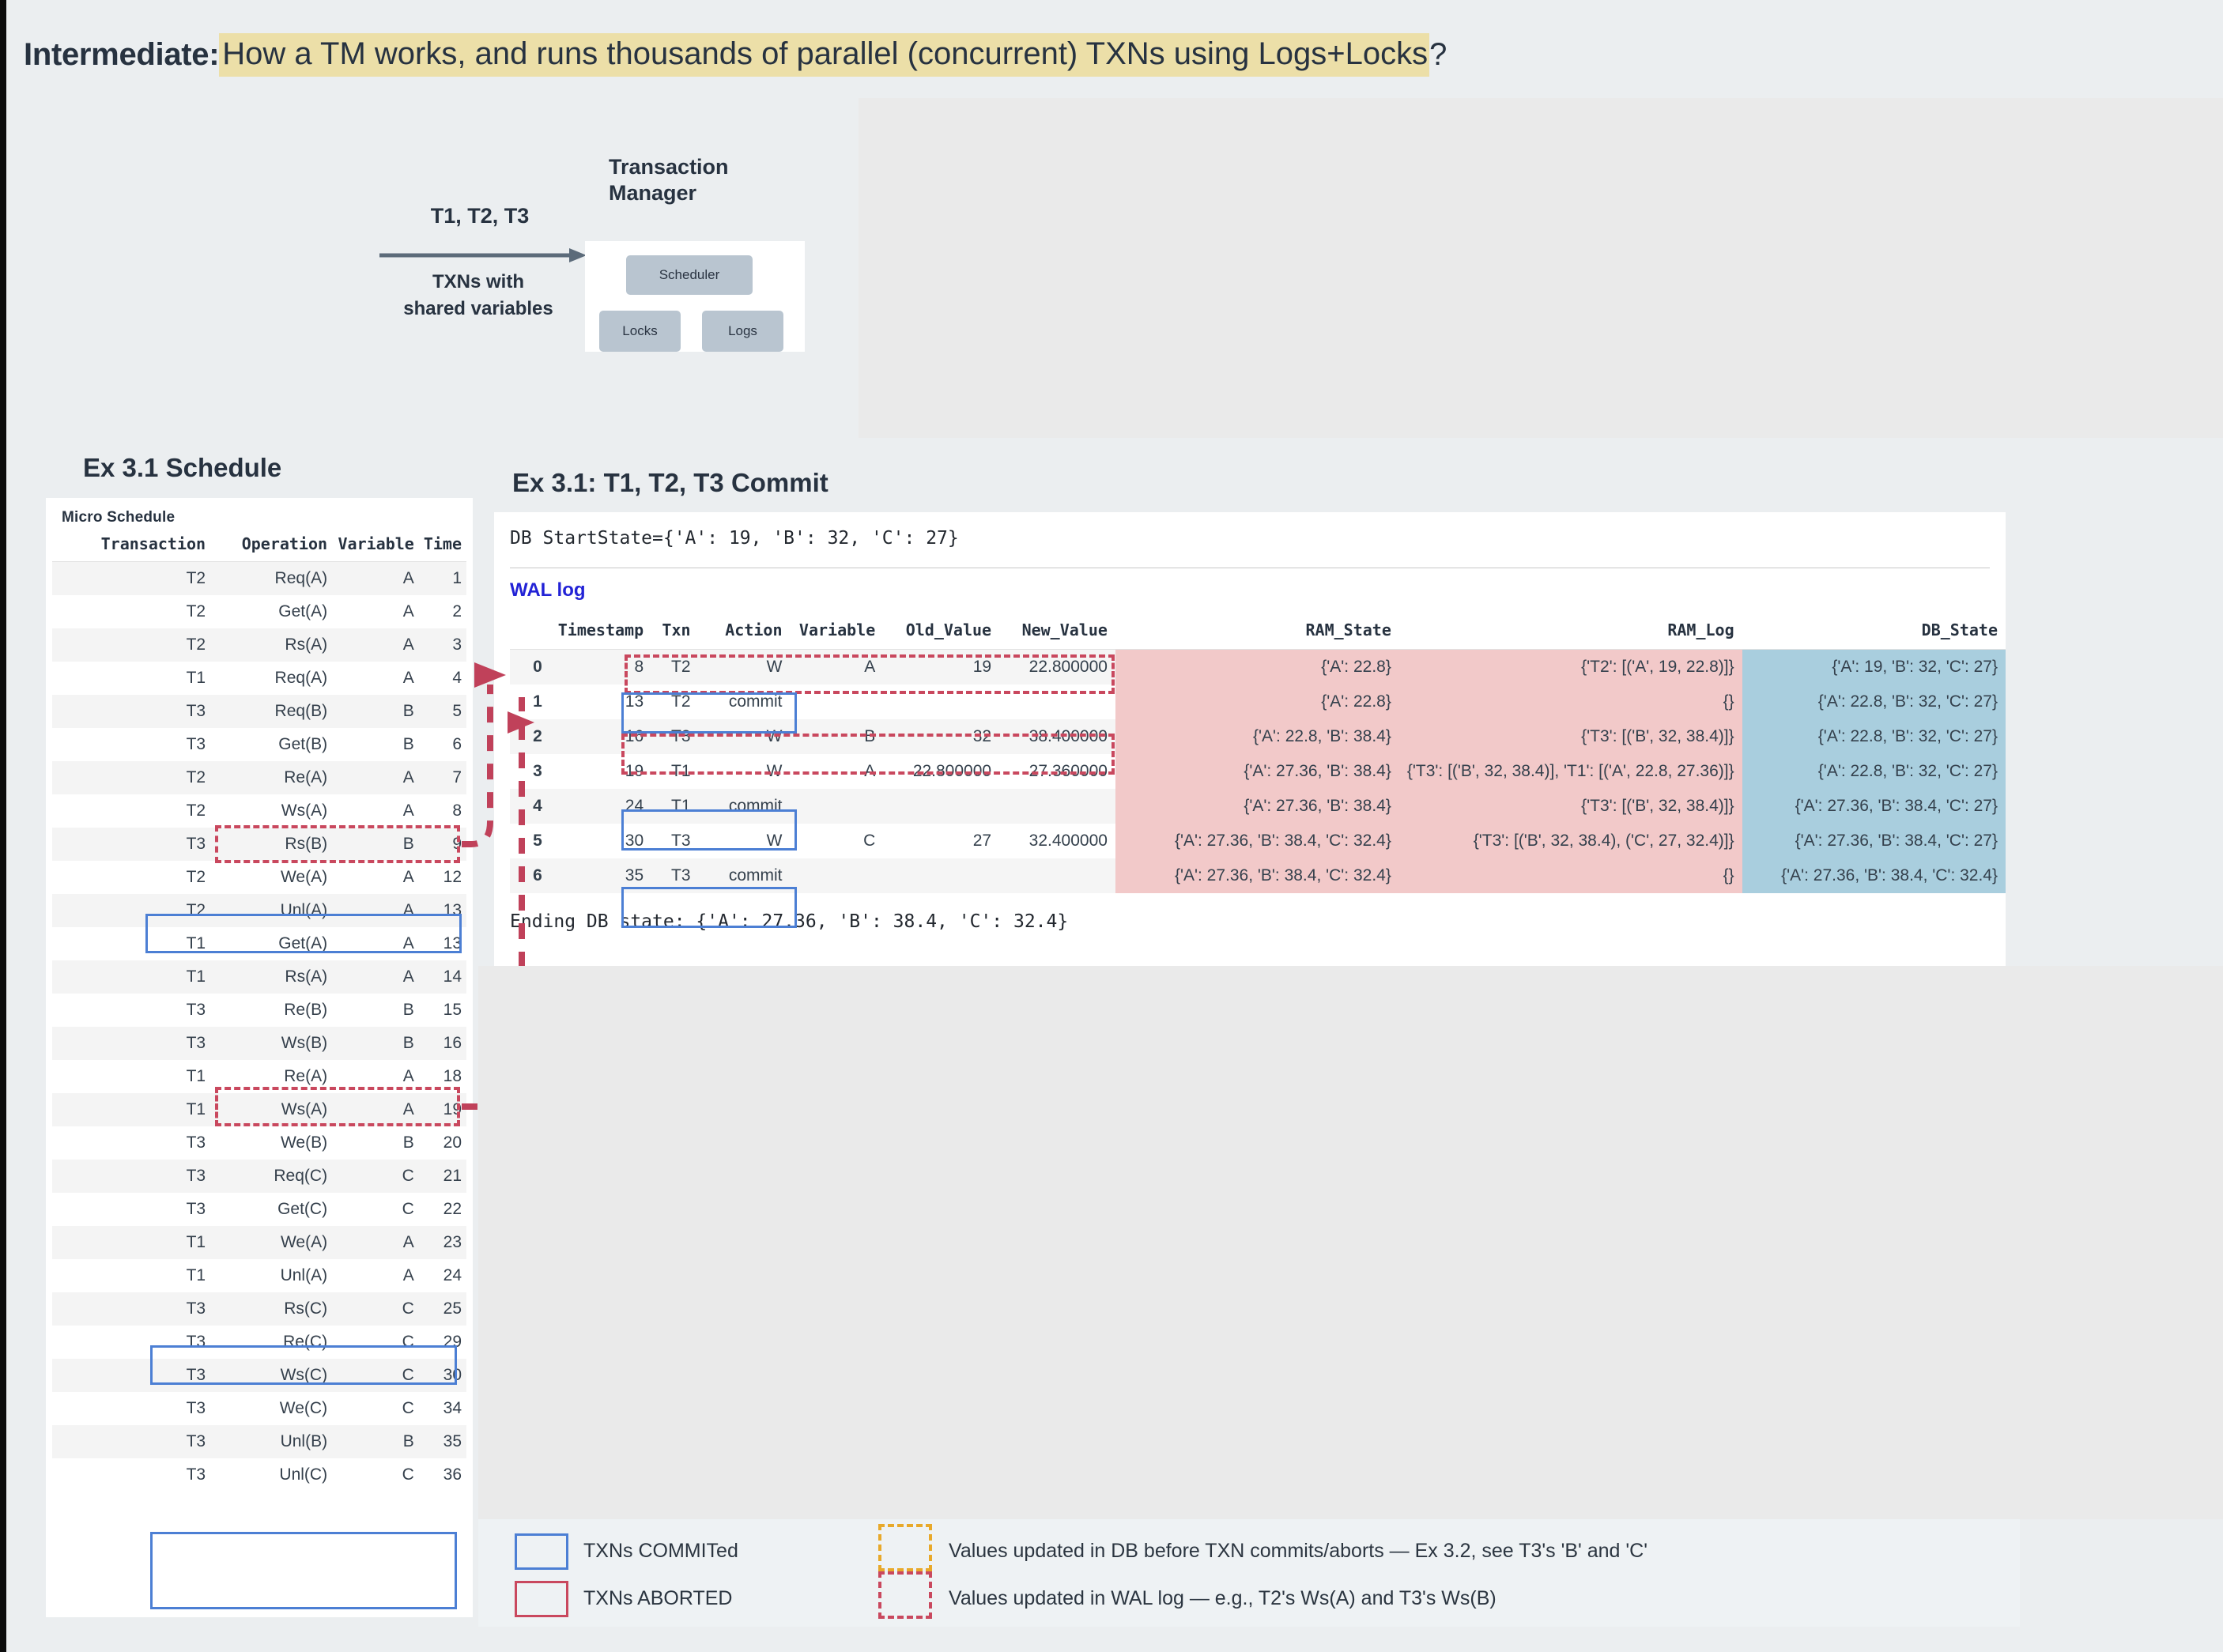 The image size is (2223, 1652). Describe the element at coordinates (1348, 629) in the screenshot. I see `col-ram-state: RAM_State` at that location.